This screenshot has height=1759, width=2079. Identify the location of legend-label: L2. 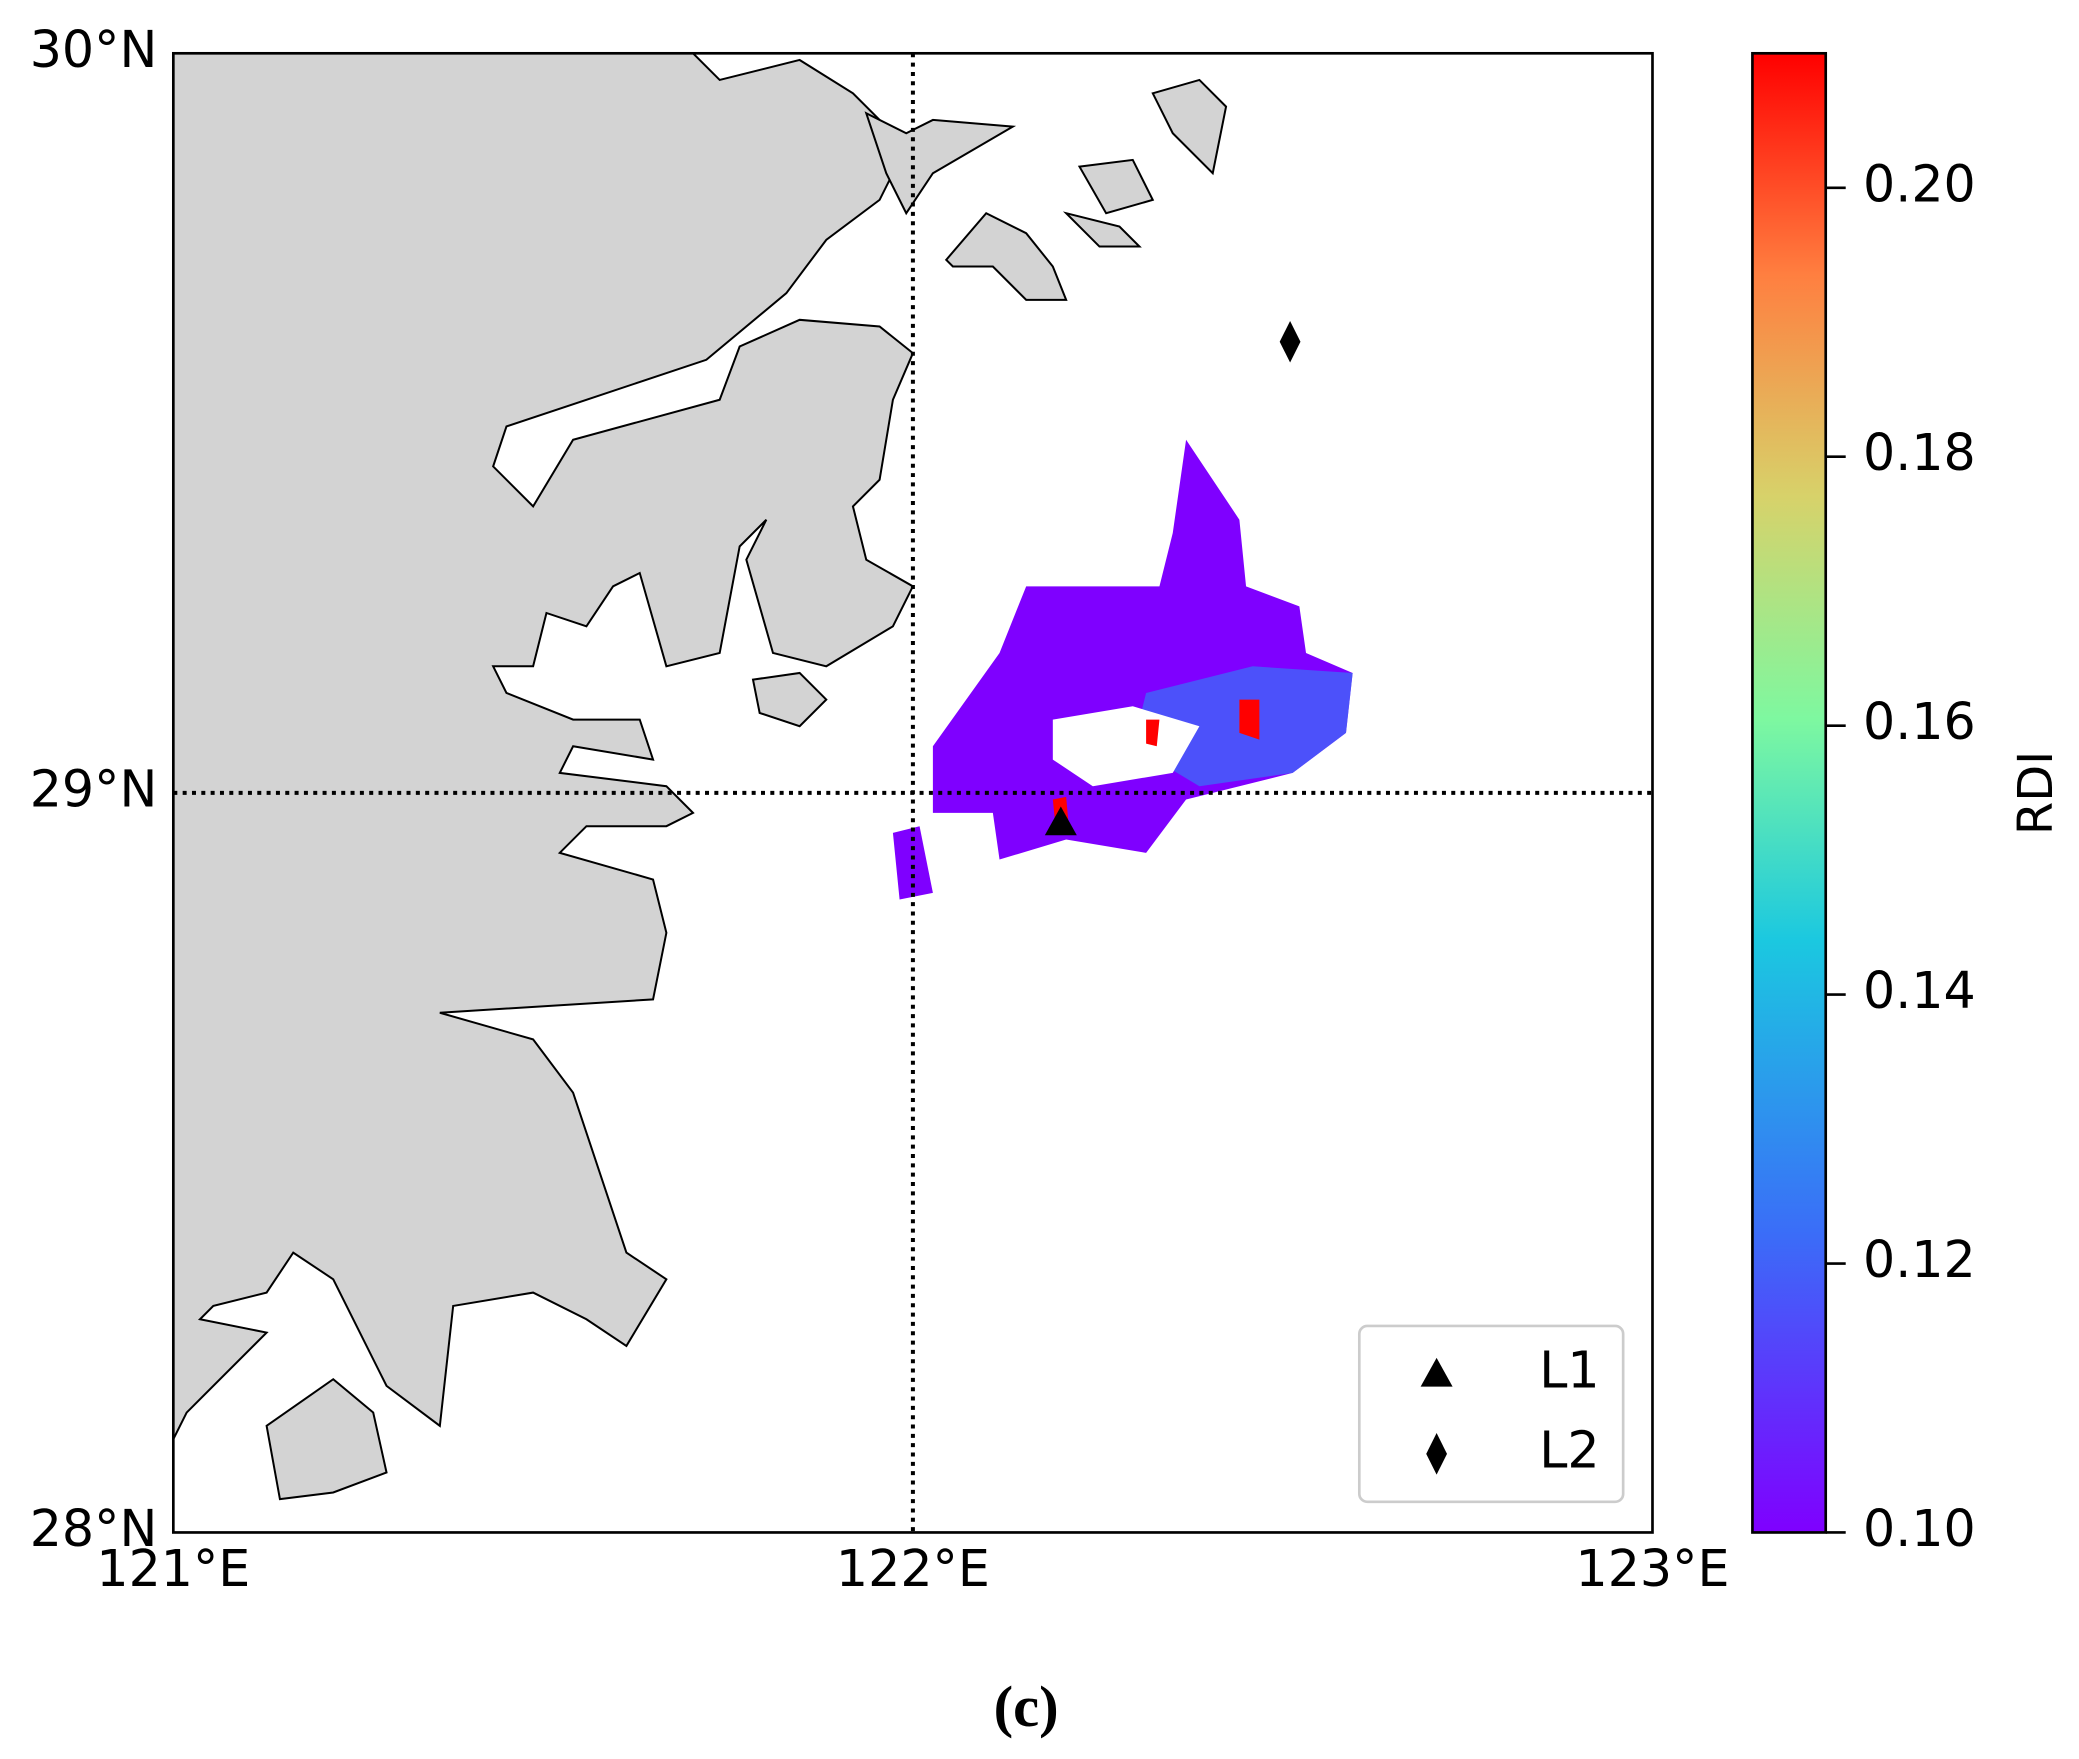
(1569, 1449).